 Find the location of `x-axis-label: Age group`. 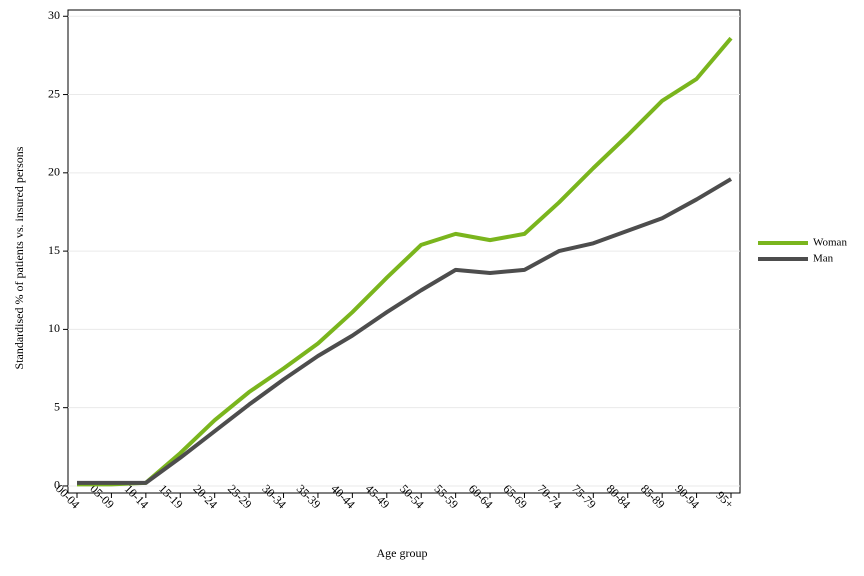

x-axis-label: Age group is located at coordinates (402, 553).